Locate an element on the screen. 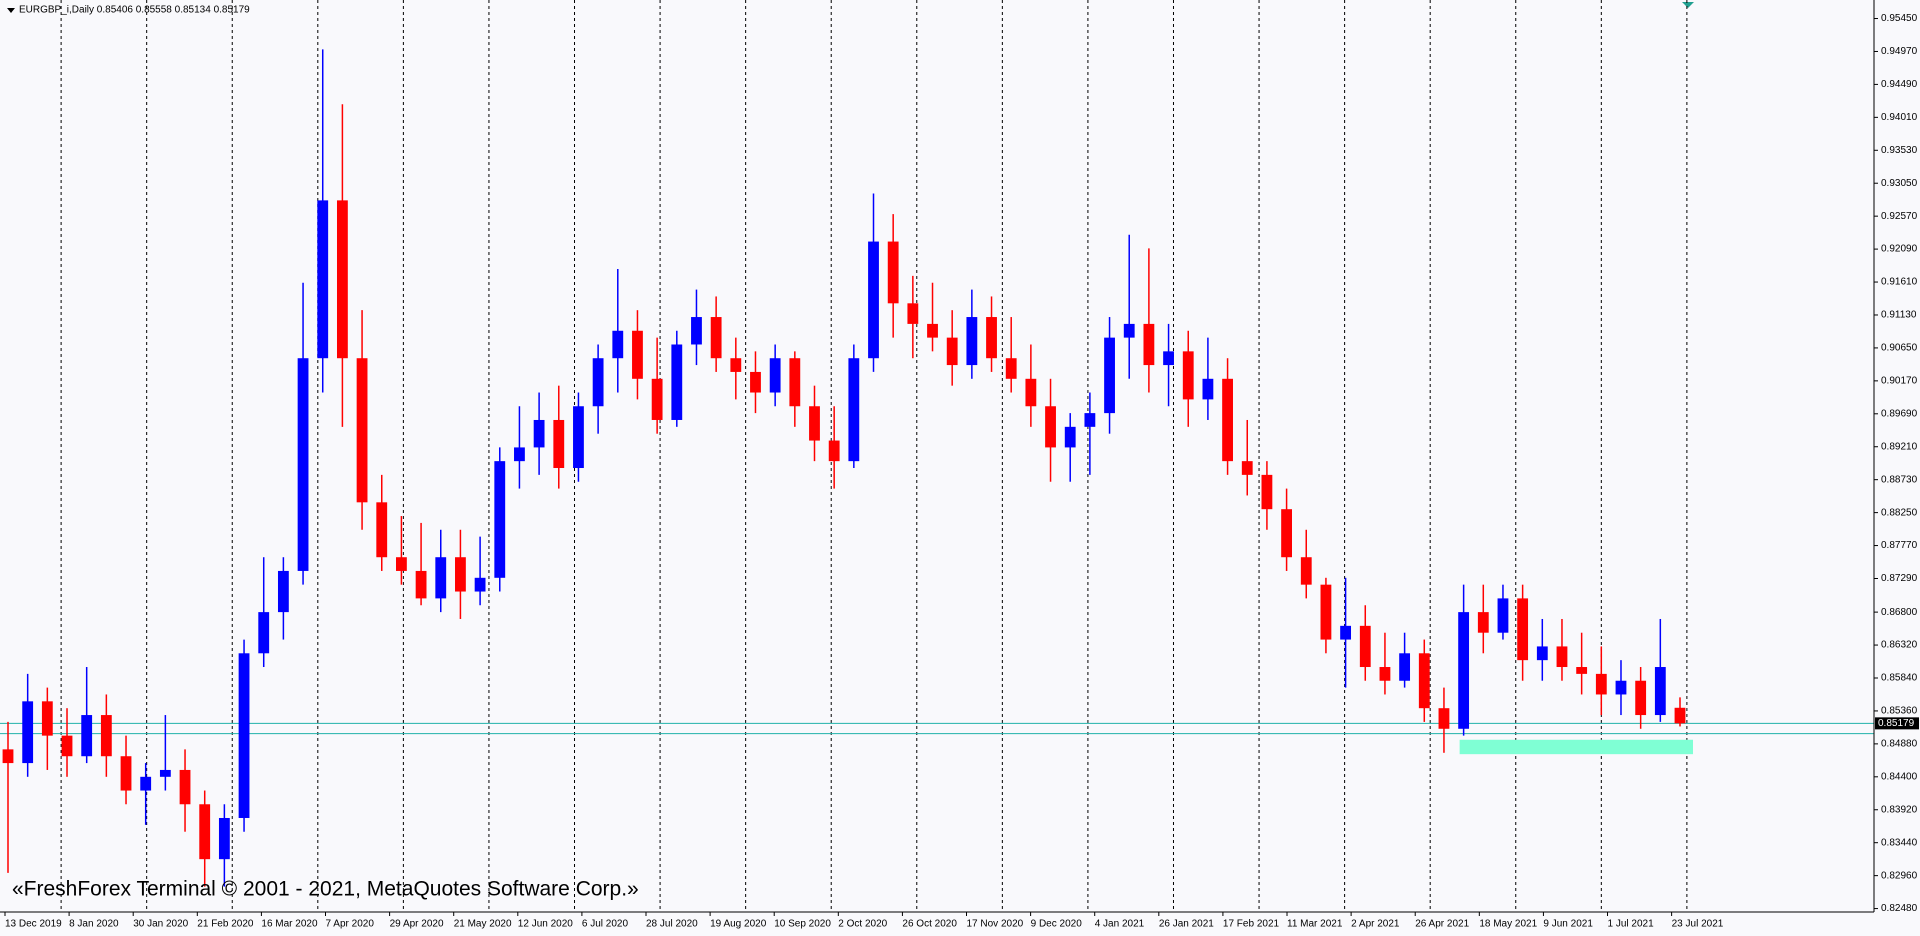  x-tick-label: 29 Apr 2020 is located at coordinates (417, 924).